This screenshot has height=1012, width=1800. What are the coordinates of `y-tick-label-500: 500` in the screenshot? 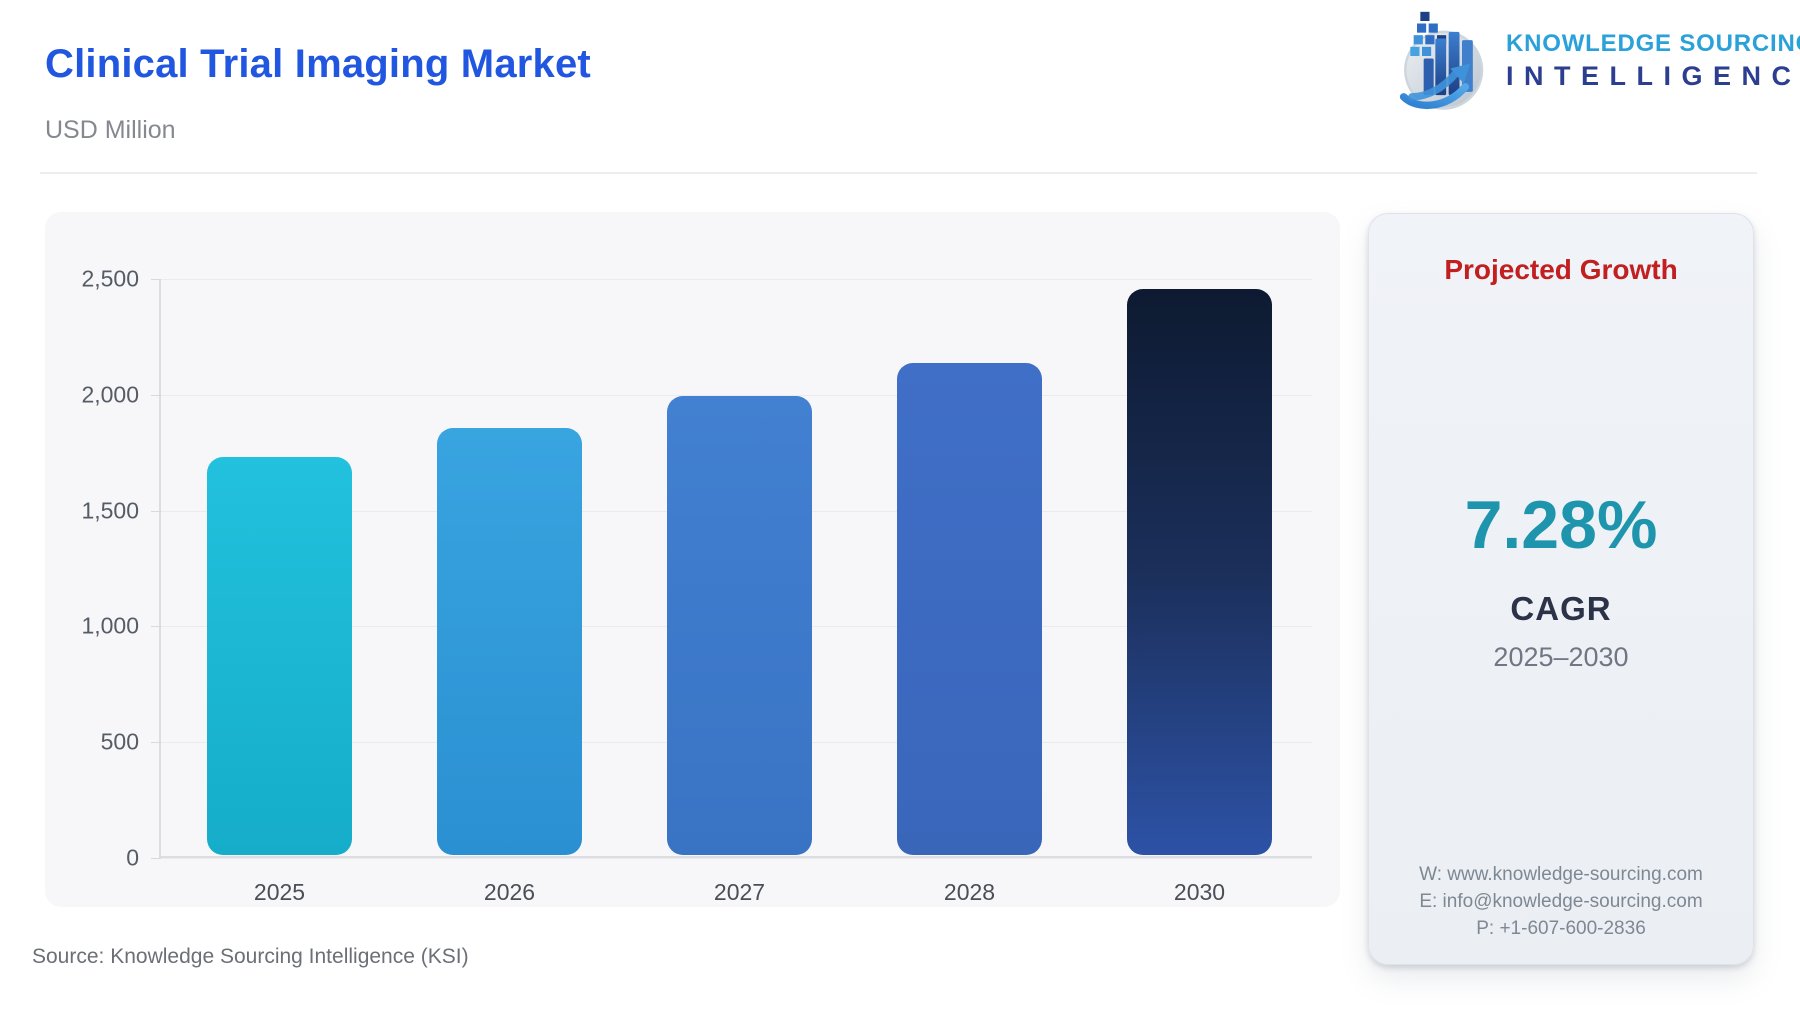 It's located at (119, 741).